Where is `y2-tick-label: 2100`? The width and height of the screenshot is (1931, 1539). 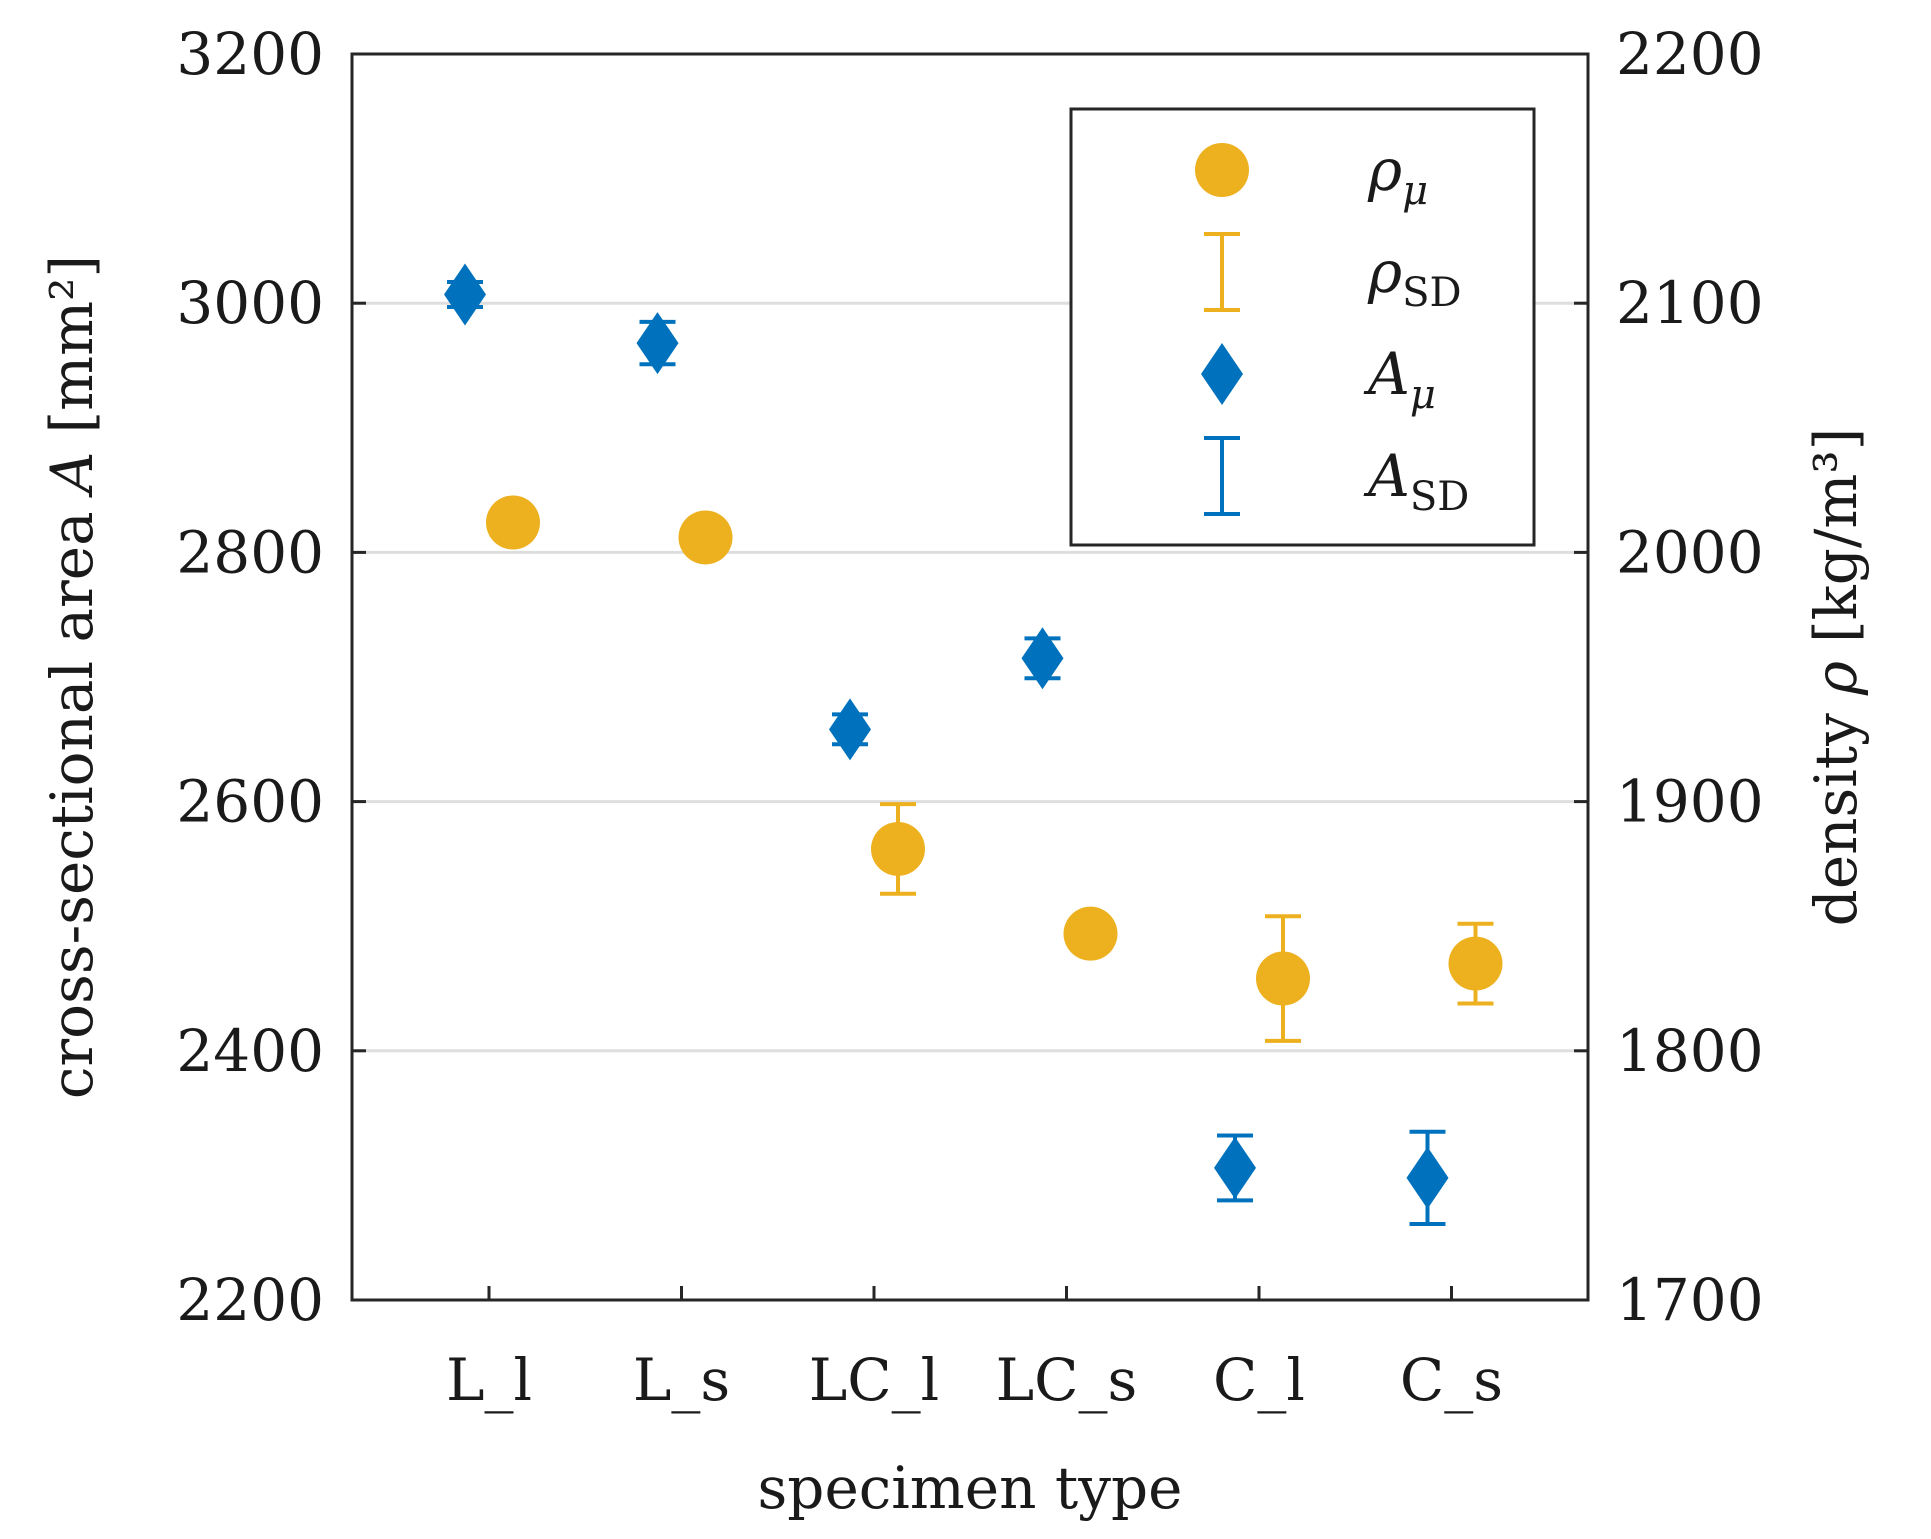
y2-tick-label: 2100 is located at coordinates (1690, 303).